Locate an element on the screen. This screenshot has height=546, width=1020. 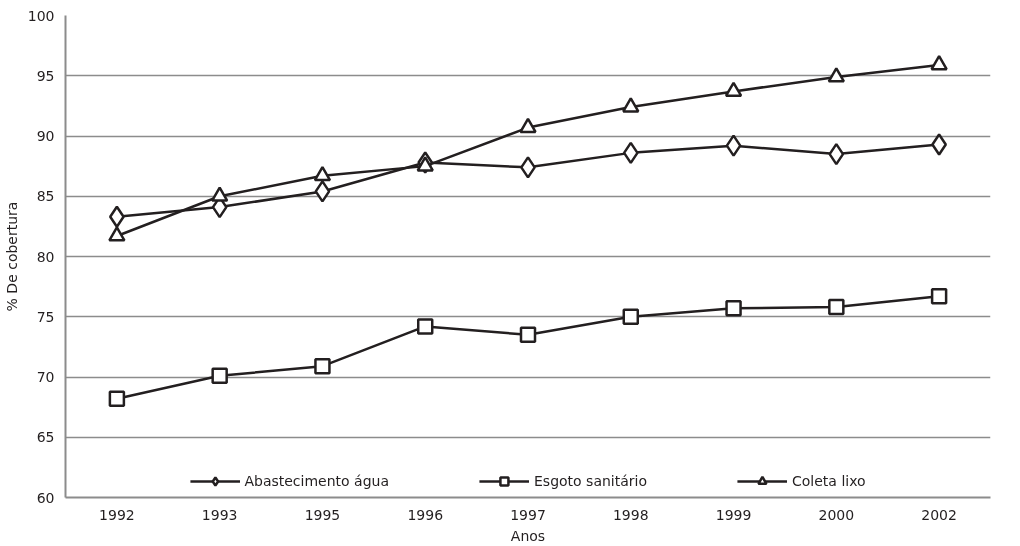
x-tick-label: 1995 is located at coordinates (322, 514).